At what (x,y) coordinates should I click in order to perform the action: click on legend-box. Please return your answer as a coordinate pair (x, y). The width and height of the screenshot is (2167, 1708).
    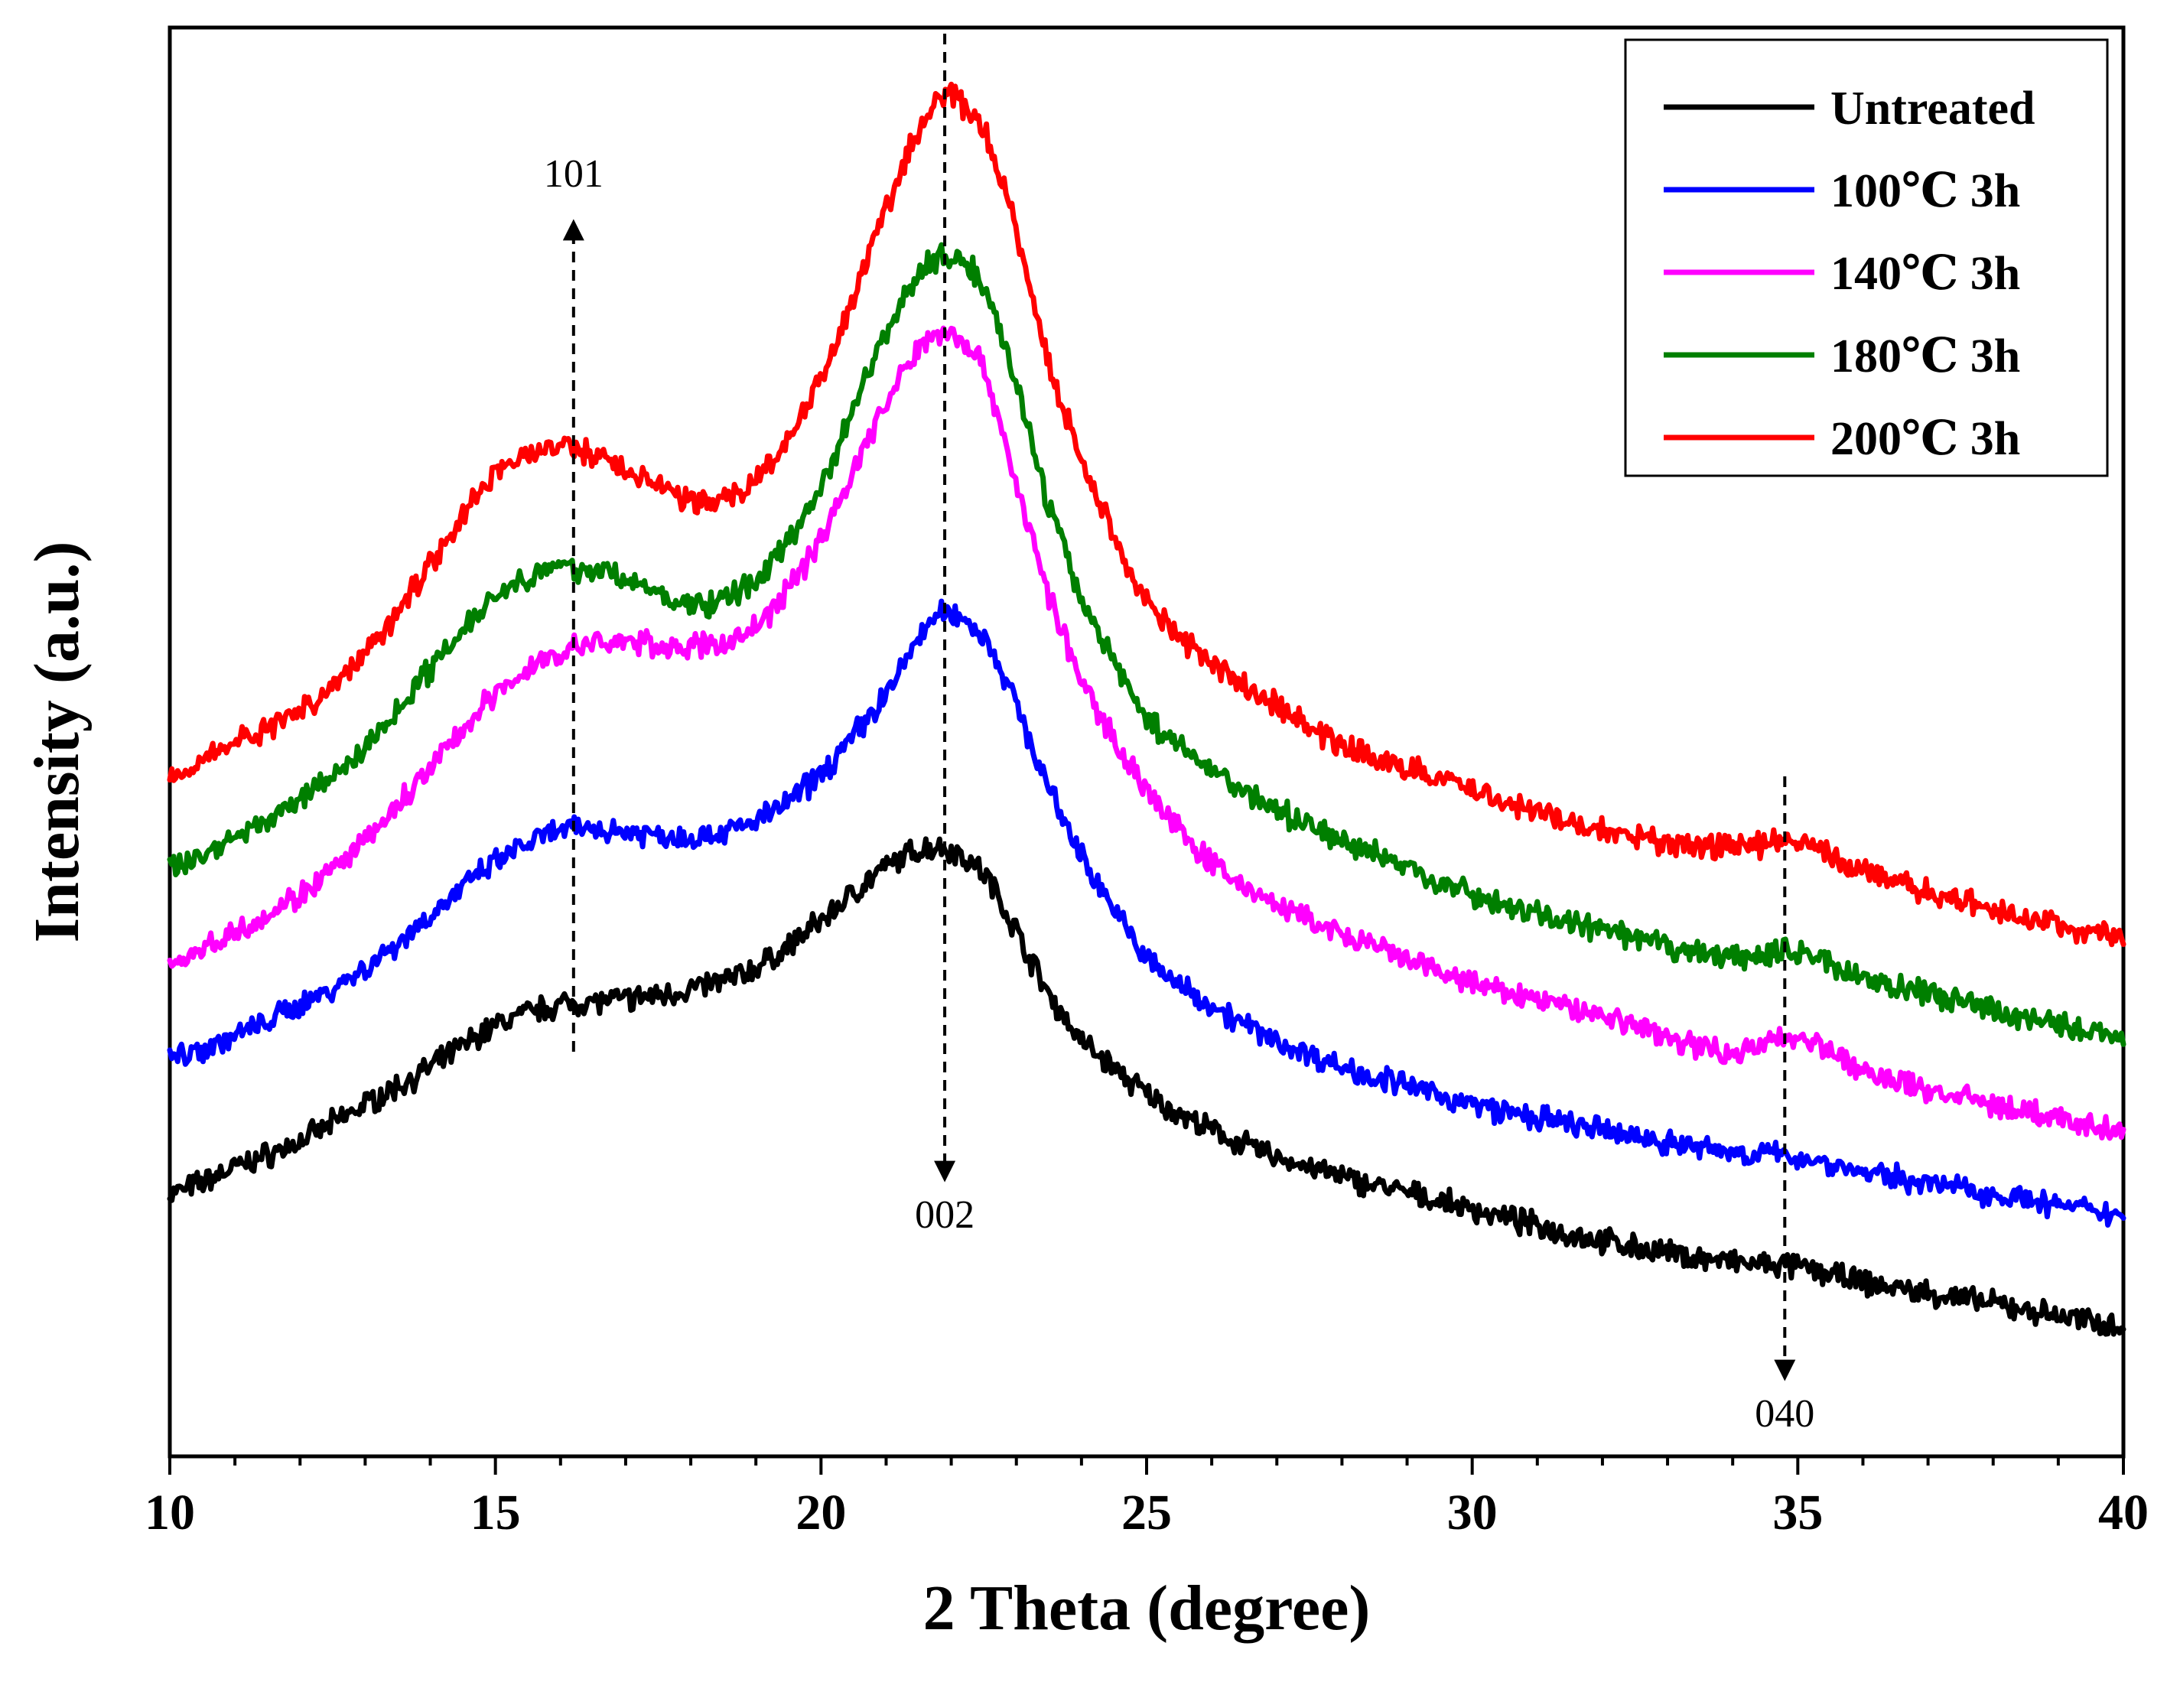
    Looking at the image, I should click on (1866, 257).